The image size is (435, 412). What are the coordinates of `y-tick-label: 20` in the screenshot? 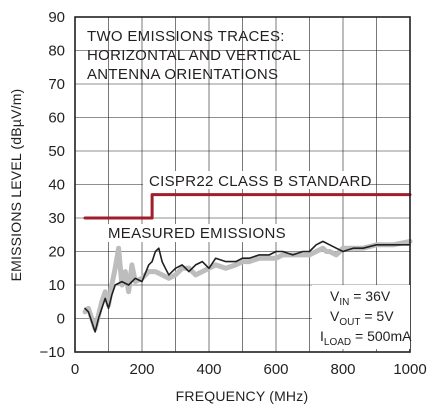 It's located at (56, 252).